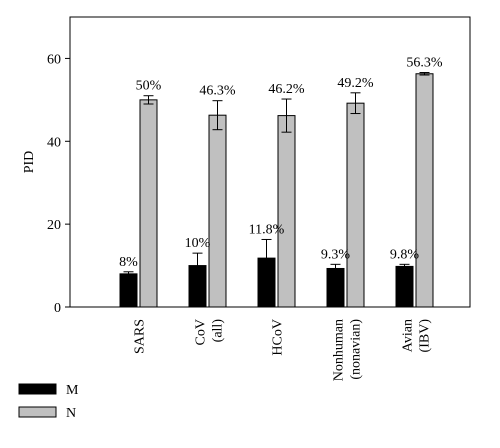 This screenshot has height=448, width=500. What do you see at coordinates (149, 86) in the screenshot?
I see `data-label: 50%` at bounding box center [149, 86].